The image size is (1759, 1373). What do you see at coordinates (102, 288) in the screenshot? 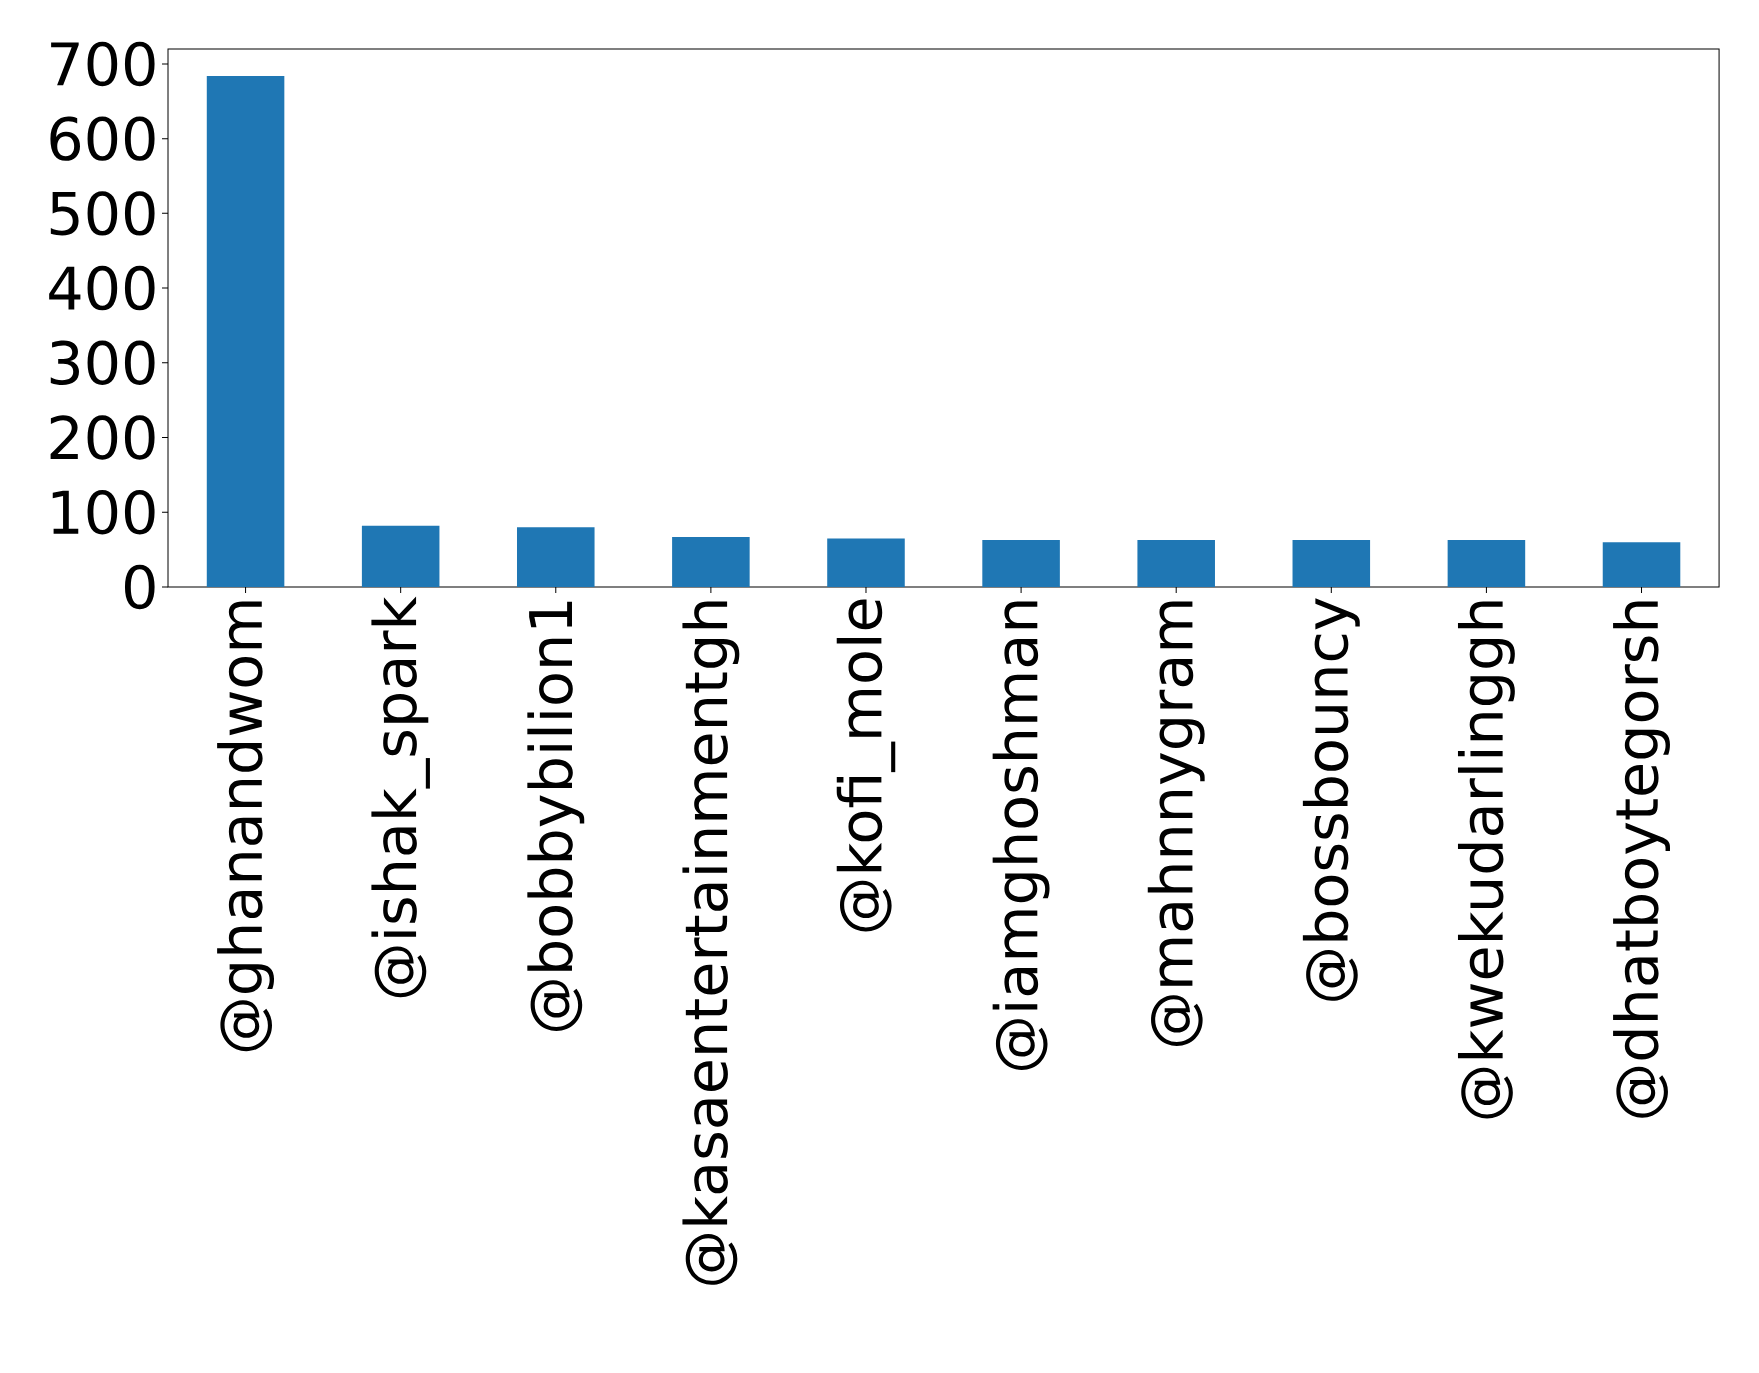
I see `y-tick-label: 400` at bounding box center [102, 288].